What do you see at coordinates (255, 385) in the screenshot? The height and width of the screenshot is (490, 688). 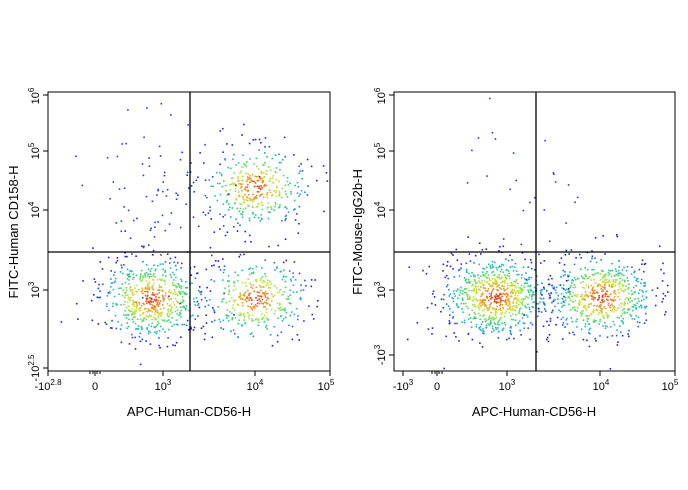 I see `left-x-tick-label-3: 104` at bounding box center [255, 385].